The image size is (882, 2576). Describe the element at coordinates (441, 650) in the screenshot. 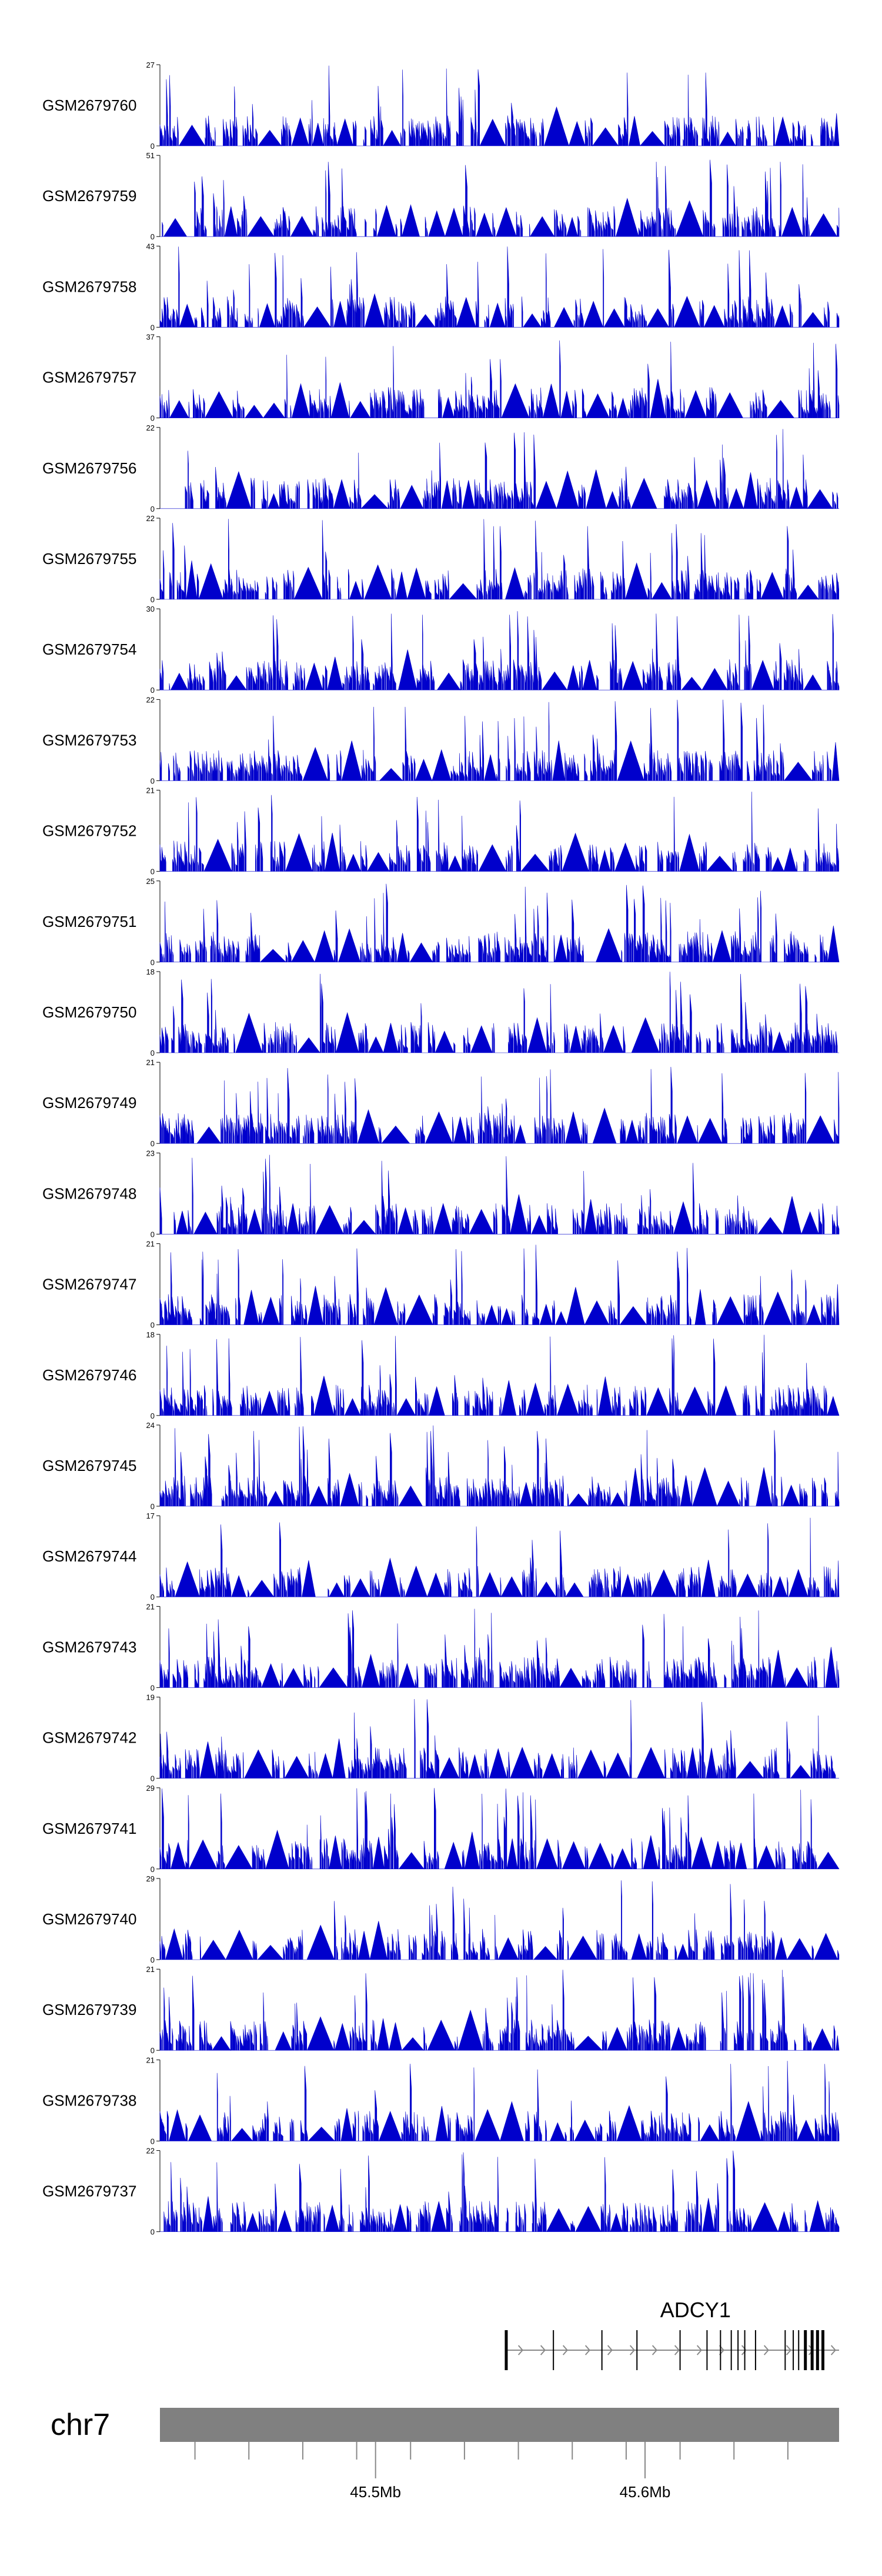

I see `track-GSM2679754: GSM2679754 30 0` at that location.